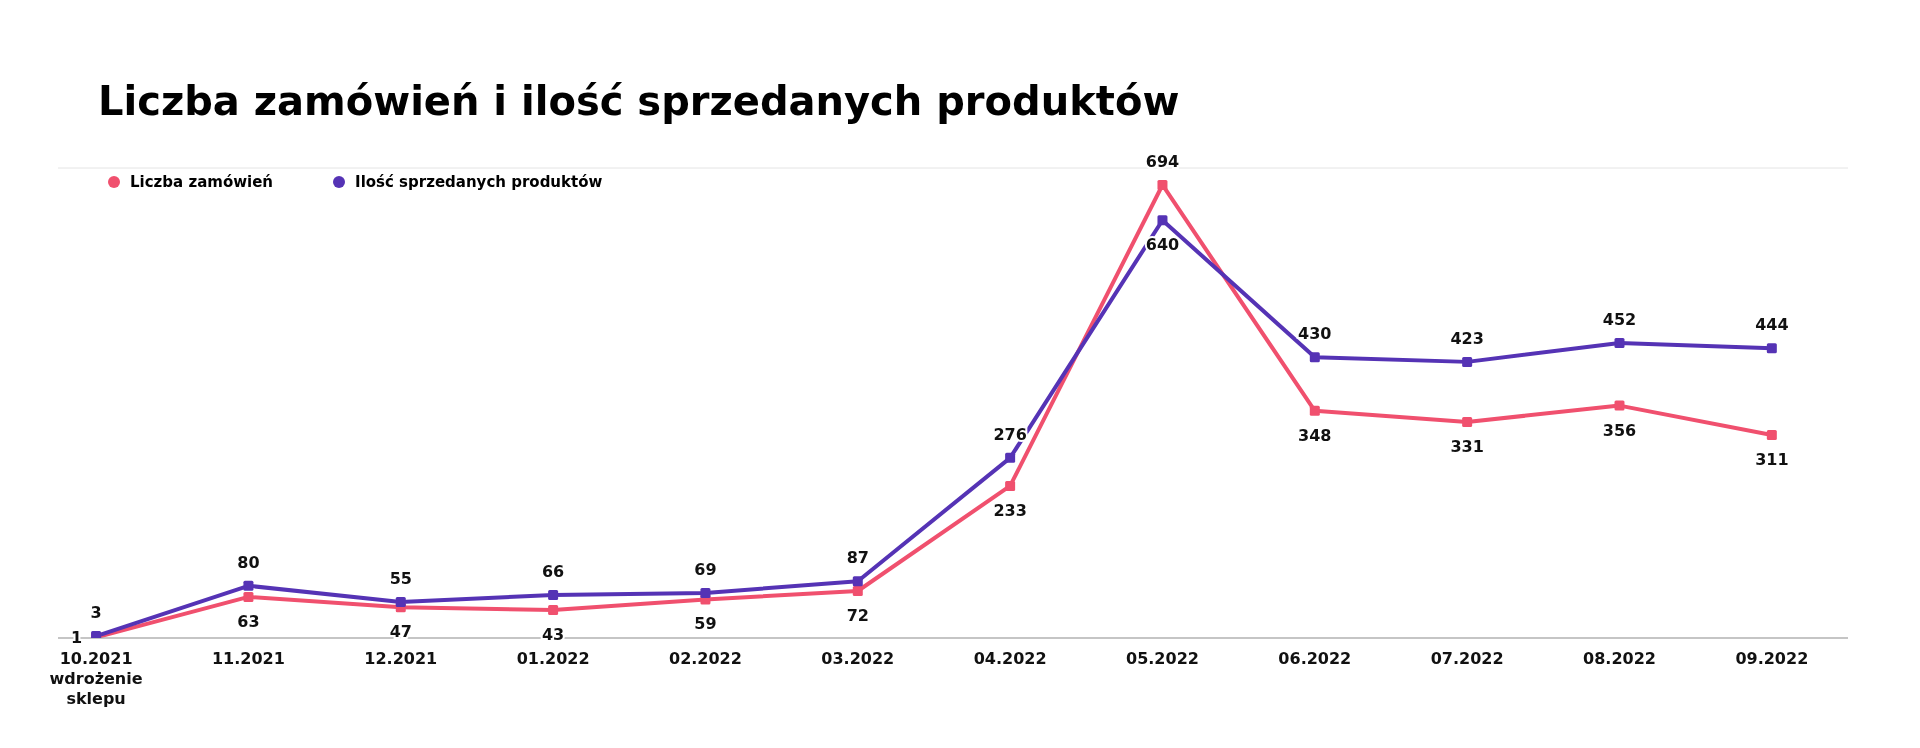 The width and height of the screenshot is (1920, 748). What do you see at coordinates (857, 615) in the screenshot?
I see `data-label: 72` at bounding box center [857, 615].